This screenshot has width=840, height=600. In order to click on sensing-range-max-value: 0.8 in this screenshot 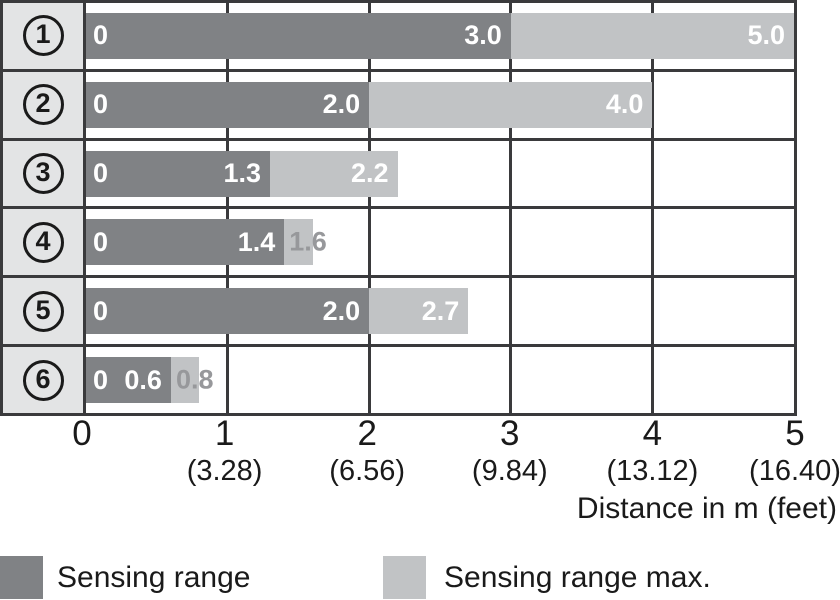, I will do `click(194, 379)`.